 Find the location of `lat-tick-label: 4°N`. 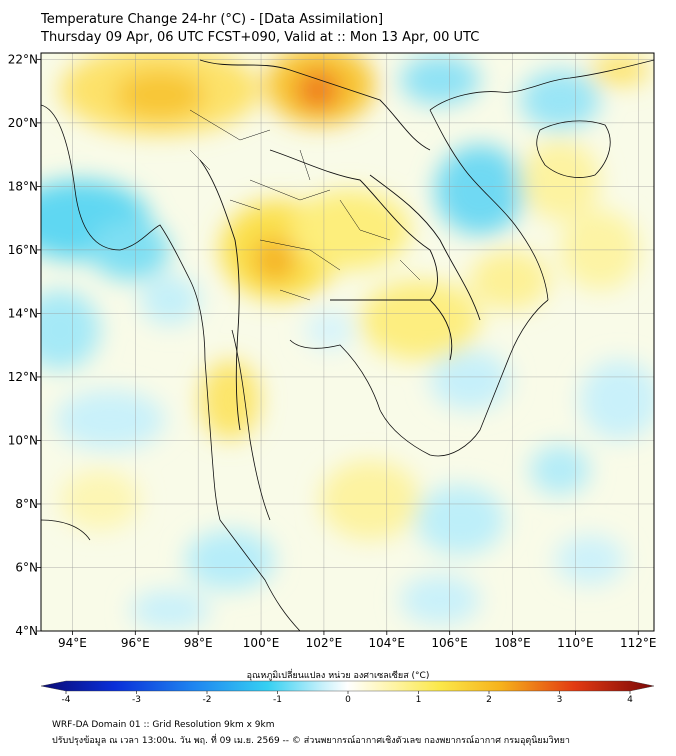

lat-tick-label: 4°N is located at coordinates (26, 631).